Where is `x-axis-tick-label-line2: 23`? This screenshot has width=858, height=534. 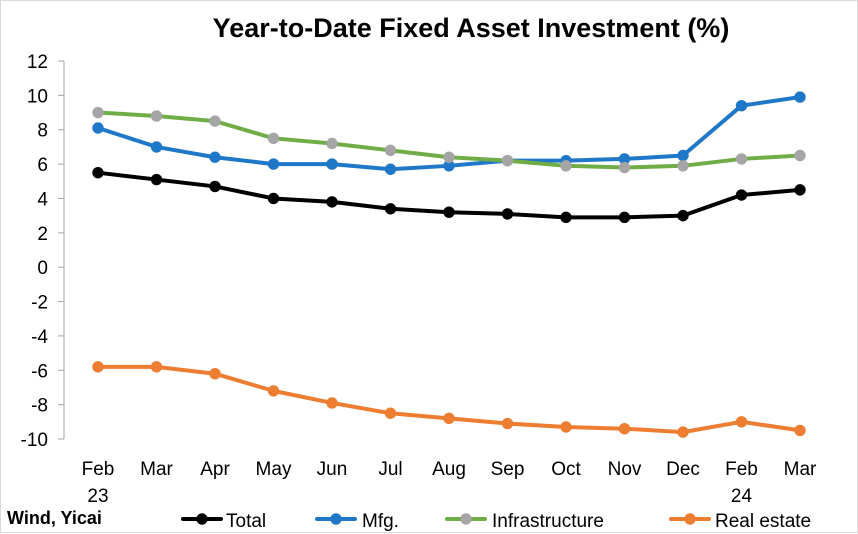 x-axis-tick-label-line2: 23 is located at coordinates (97, 496).